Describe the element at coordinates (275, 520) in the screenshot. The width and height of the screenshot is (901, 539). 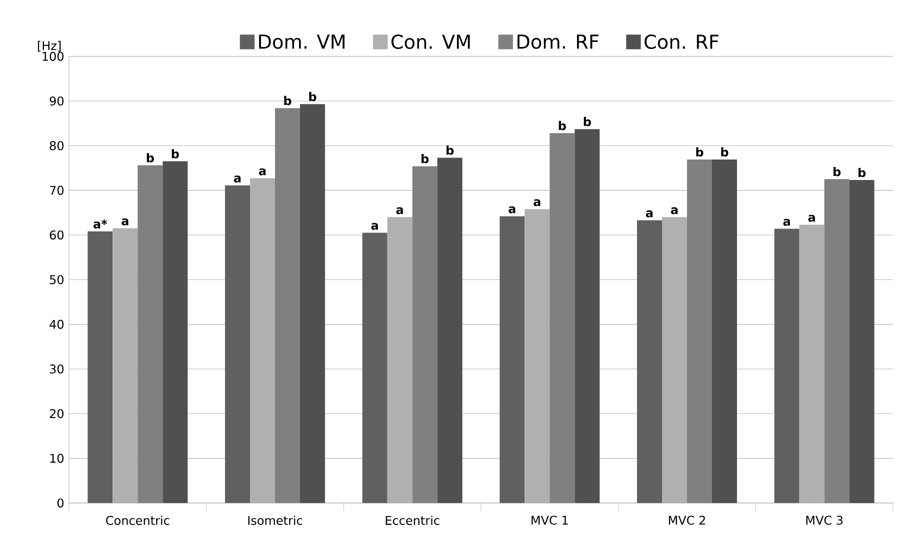
I see `x-tick-label: Isometric` at that location.